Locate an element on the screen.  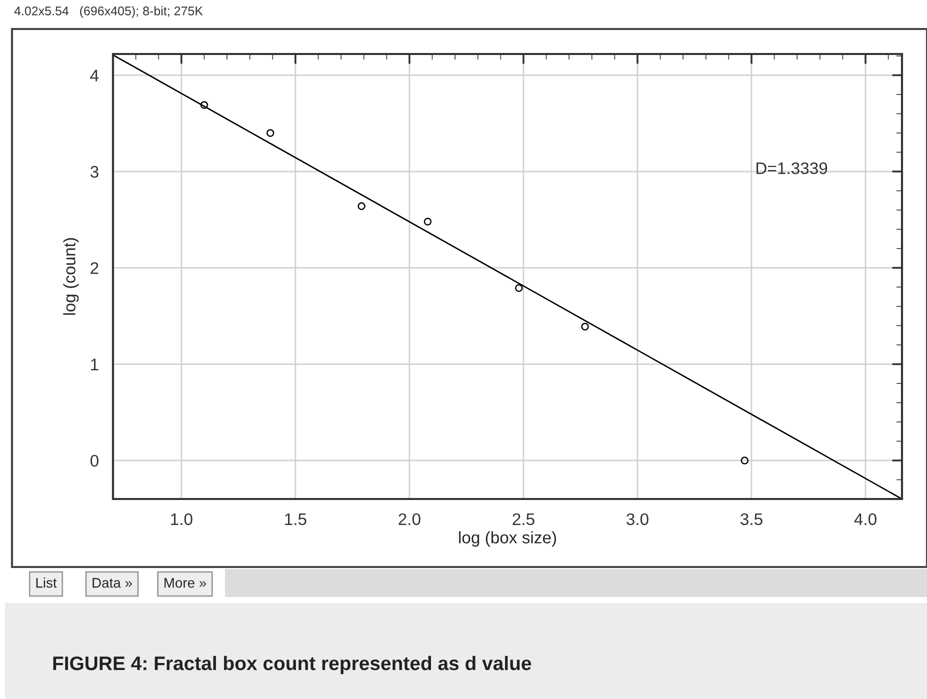
x-tick-label: 2.0 is located at coordinates (409, 519).